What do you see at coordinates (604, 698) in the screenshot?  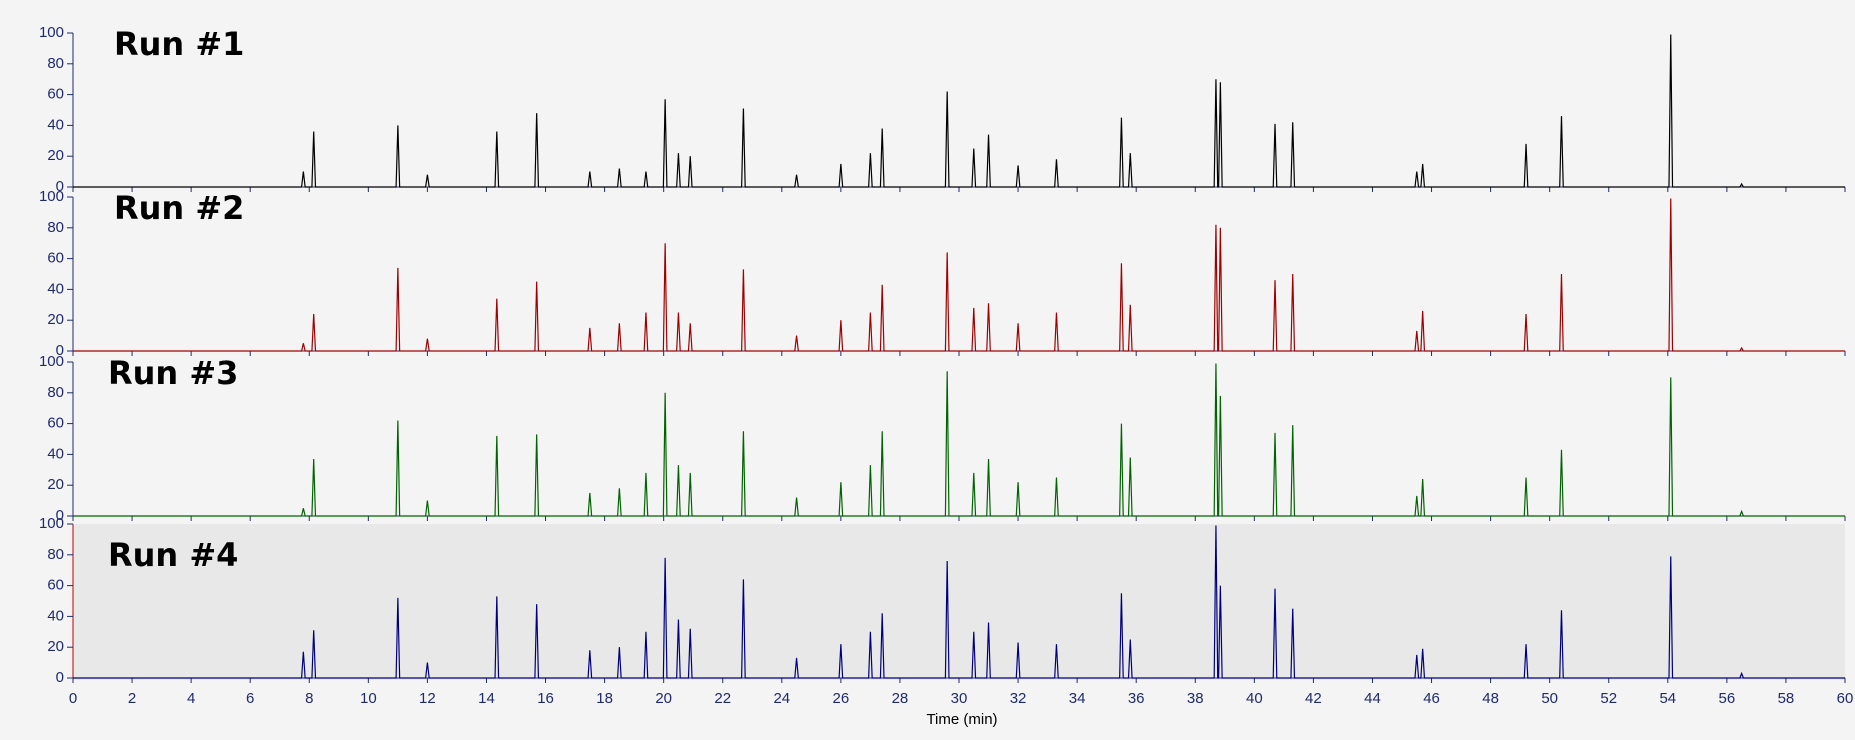 I see `x-tick-label: 18` at bounding box center [604, 698].